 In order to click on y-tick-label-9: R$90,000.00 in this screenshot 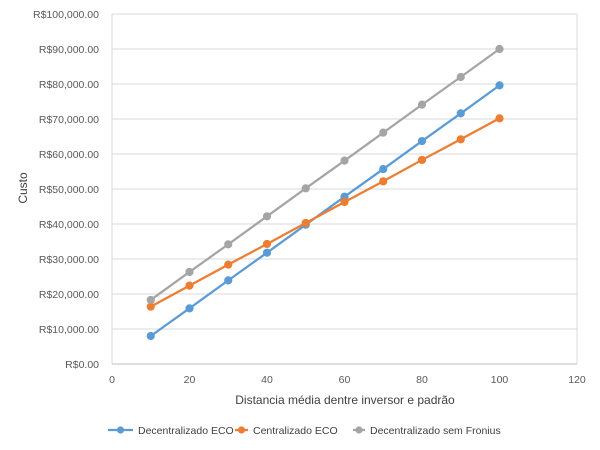, I will do `click(69, 50)`.